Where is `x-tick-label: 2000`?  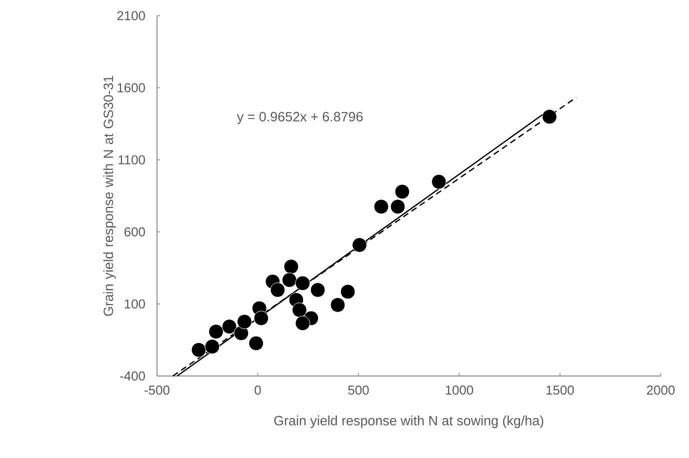 x-tick-label: 2000 is located at coordinates (660, 390).